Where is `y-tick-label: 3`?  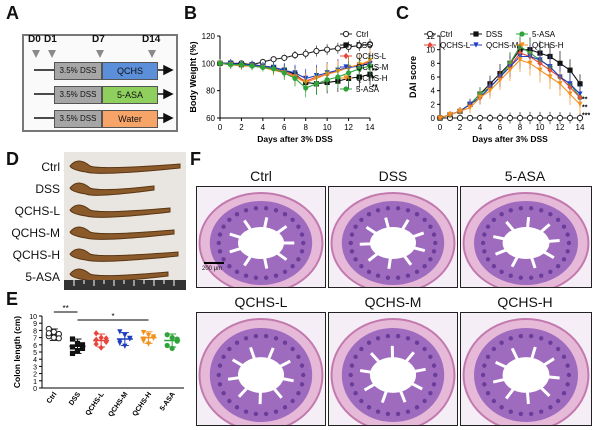
y-tick-label: 3 is located at coordinates (35, 367).